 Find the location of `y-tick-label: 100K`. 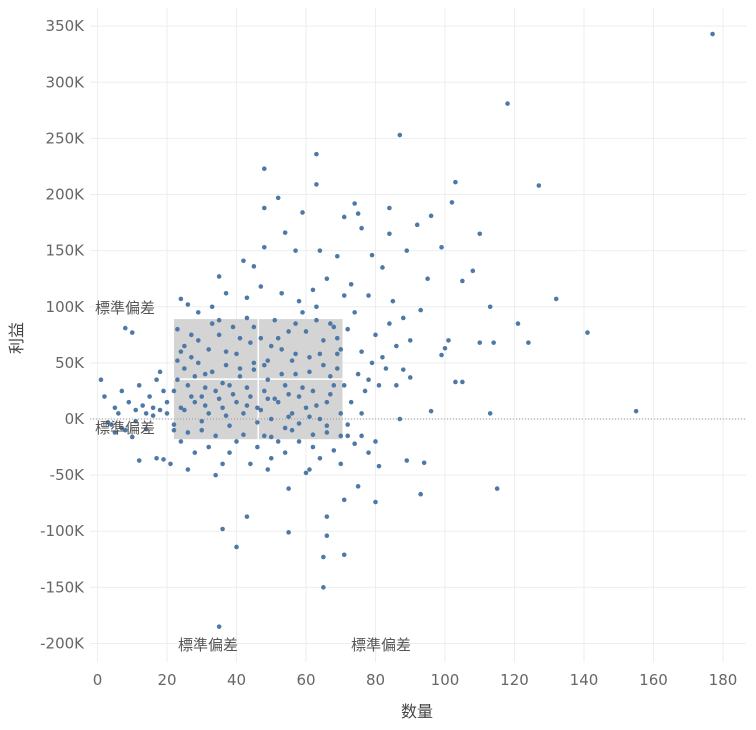

y-tick-label: 100K is located at coordinates (66, 307).